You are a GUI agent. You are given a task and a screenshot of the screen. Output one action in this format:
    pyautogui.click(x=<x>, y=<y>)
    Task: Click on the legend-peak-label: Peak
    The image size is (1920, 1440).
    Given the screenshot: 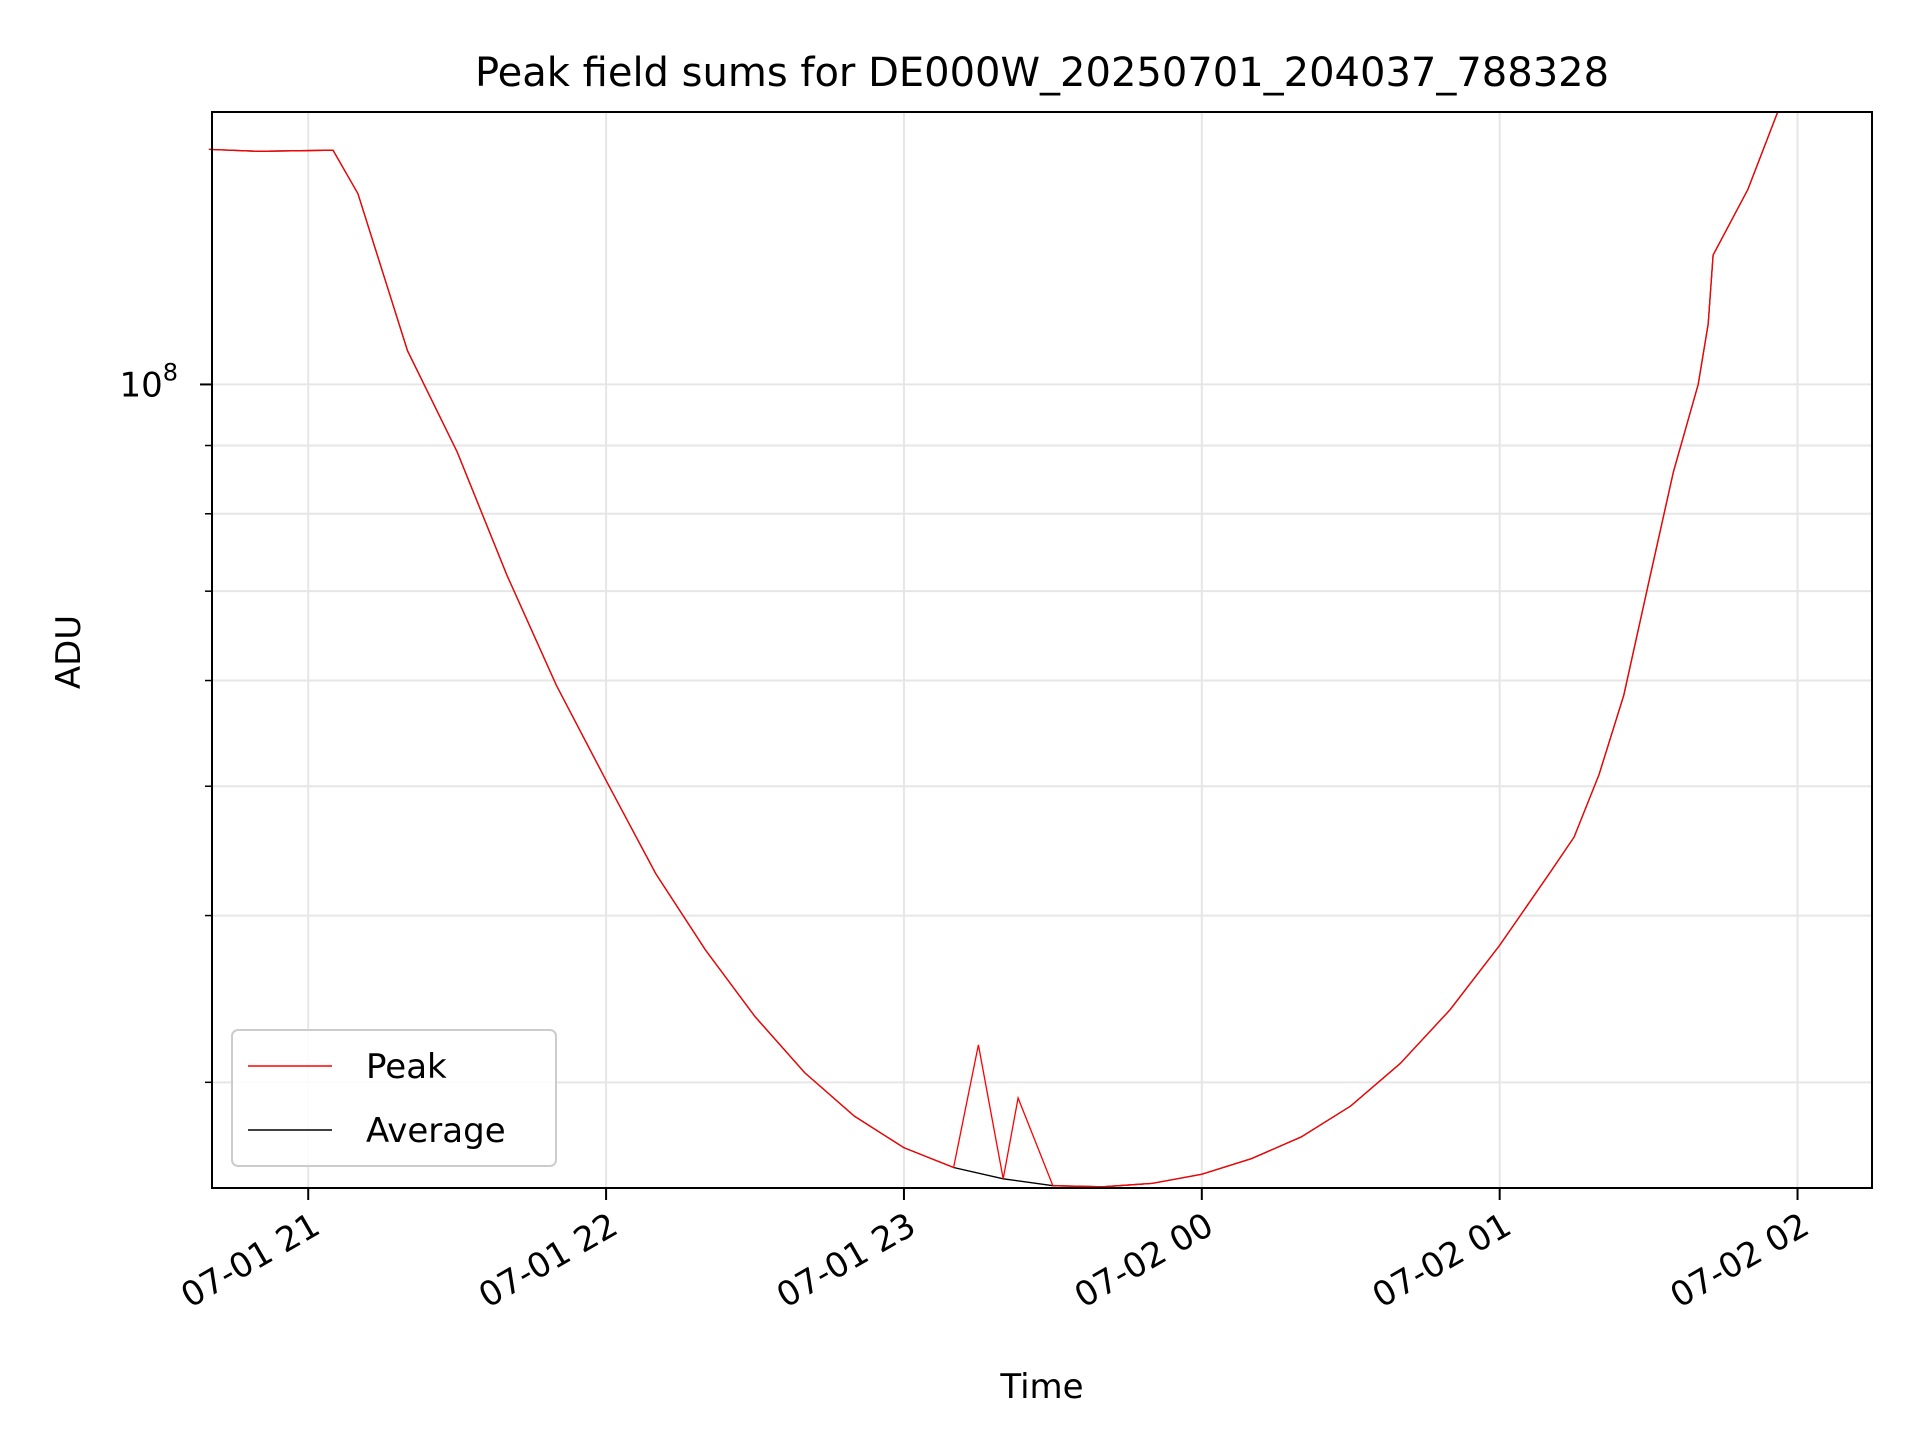 What is the action you would take?
    pyautogui.click(x=406, y=1067)
    